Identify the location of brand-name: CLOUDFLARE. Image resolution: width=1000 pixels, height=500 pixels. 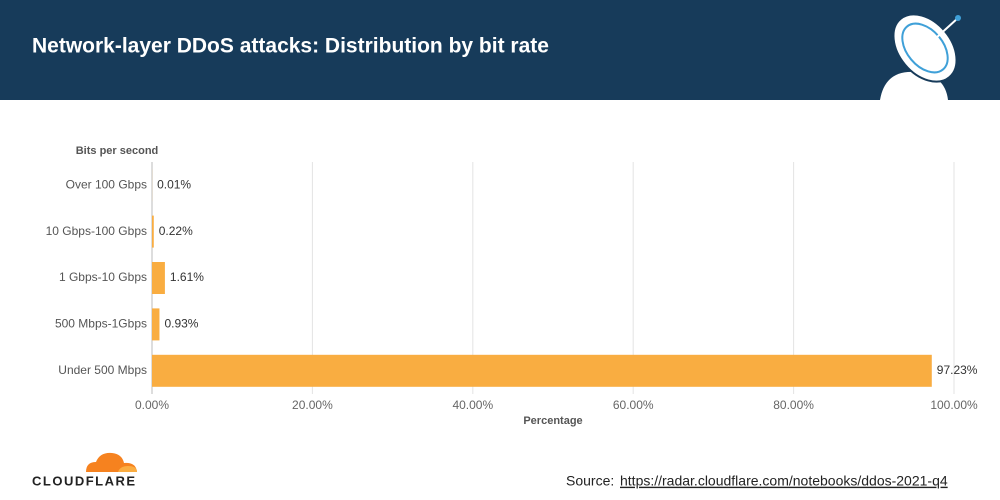
(84, 480).